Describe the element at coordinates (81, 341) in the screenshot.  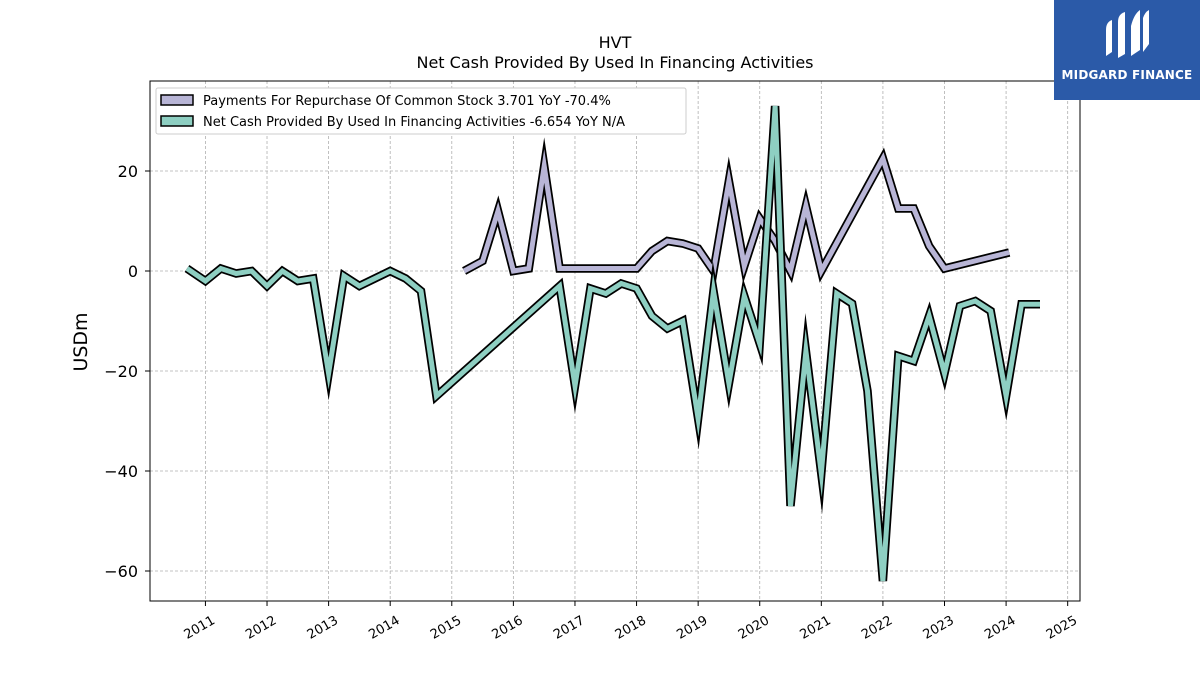
I see `y-axis-label: USDm` at that location.